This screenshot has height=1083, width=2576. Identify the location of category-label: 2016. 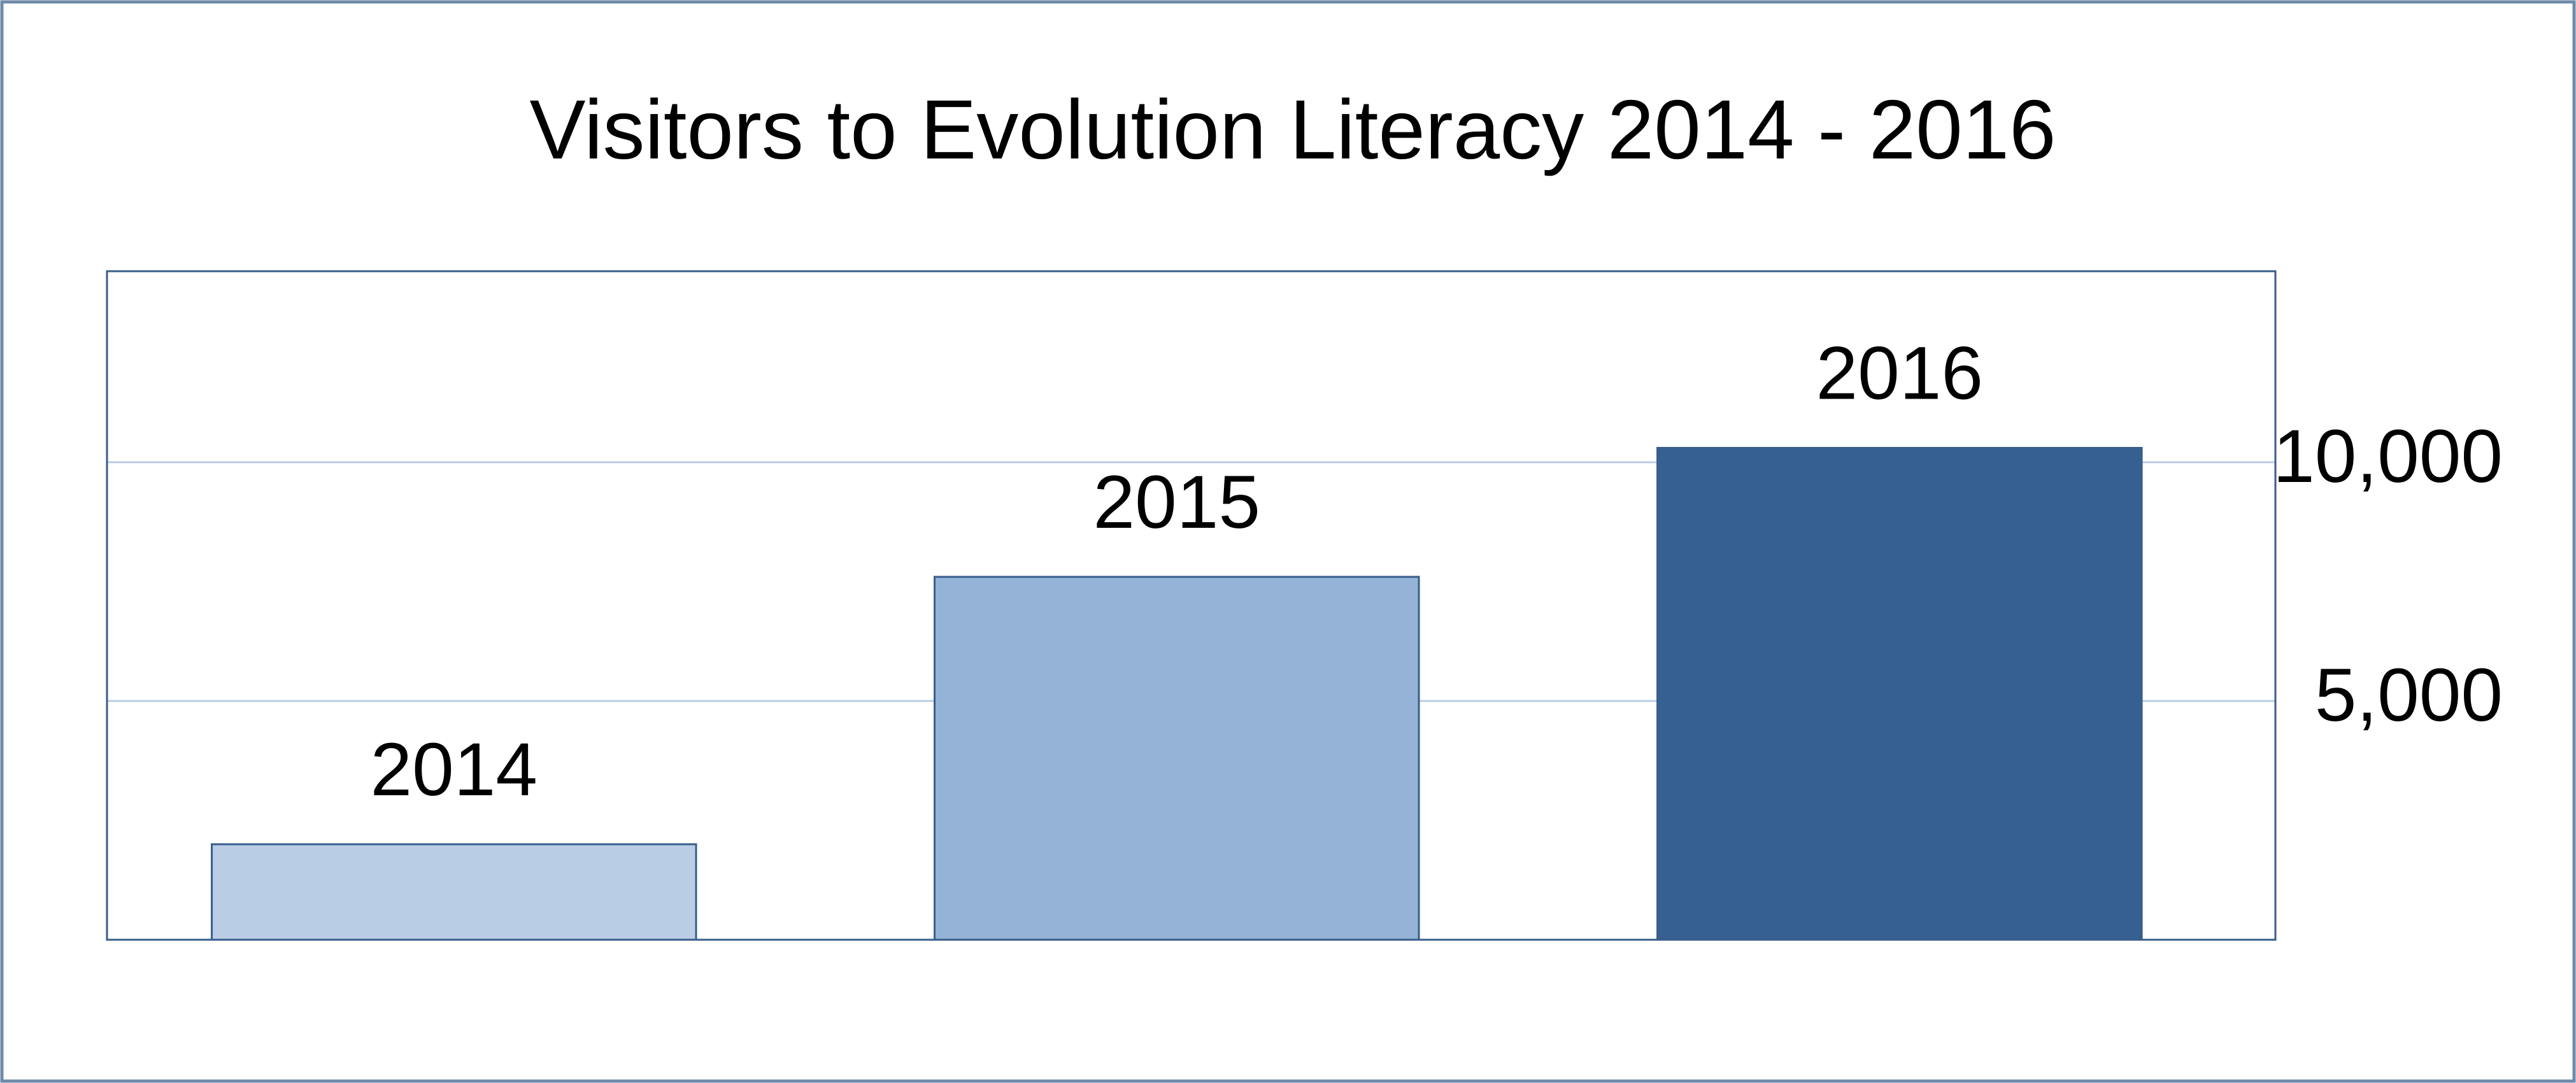
(1900, 374).